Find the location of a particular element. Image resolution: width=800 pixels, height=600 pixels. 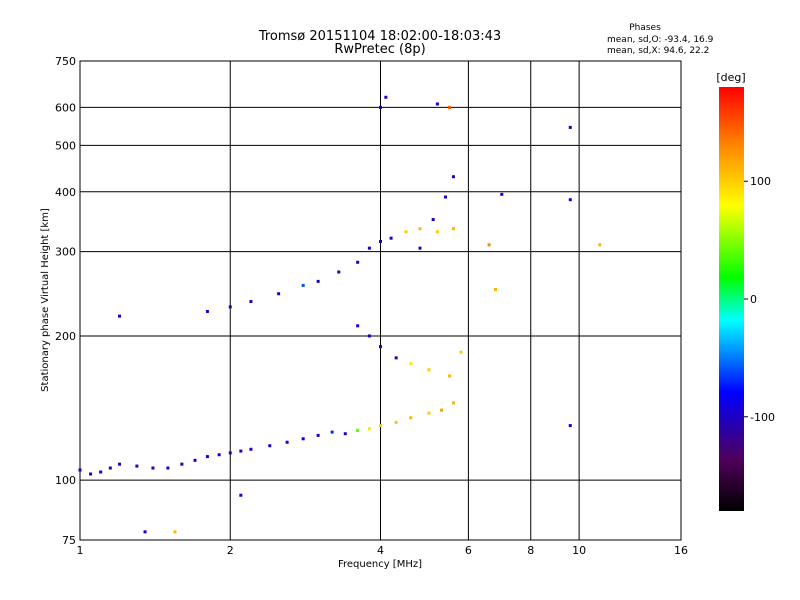

x-tick-label: 2 is located at coordinates (230, 550).